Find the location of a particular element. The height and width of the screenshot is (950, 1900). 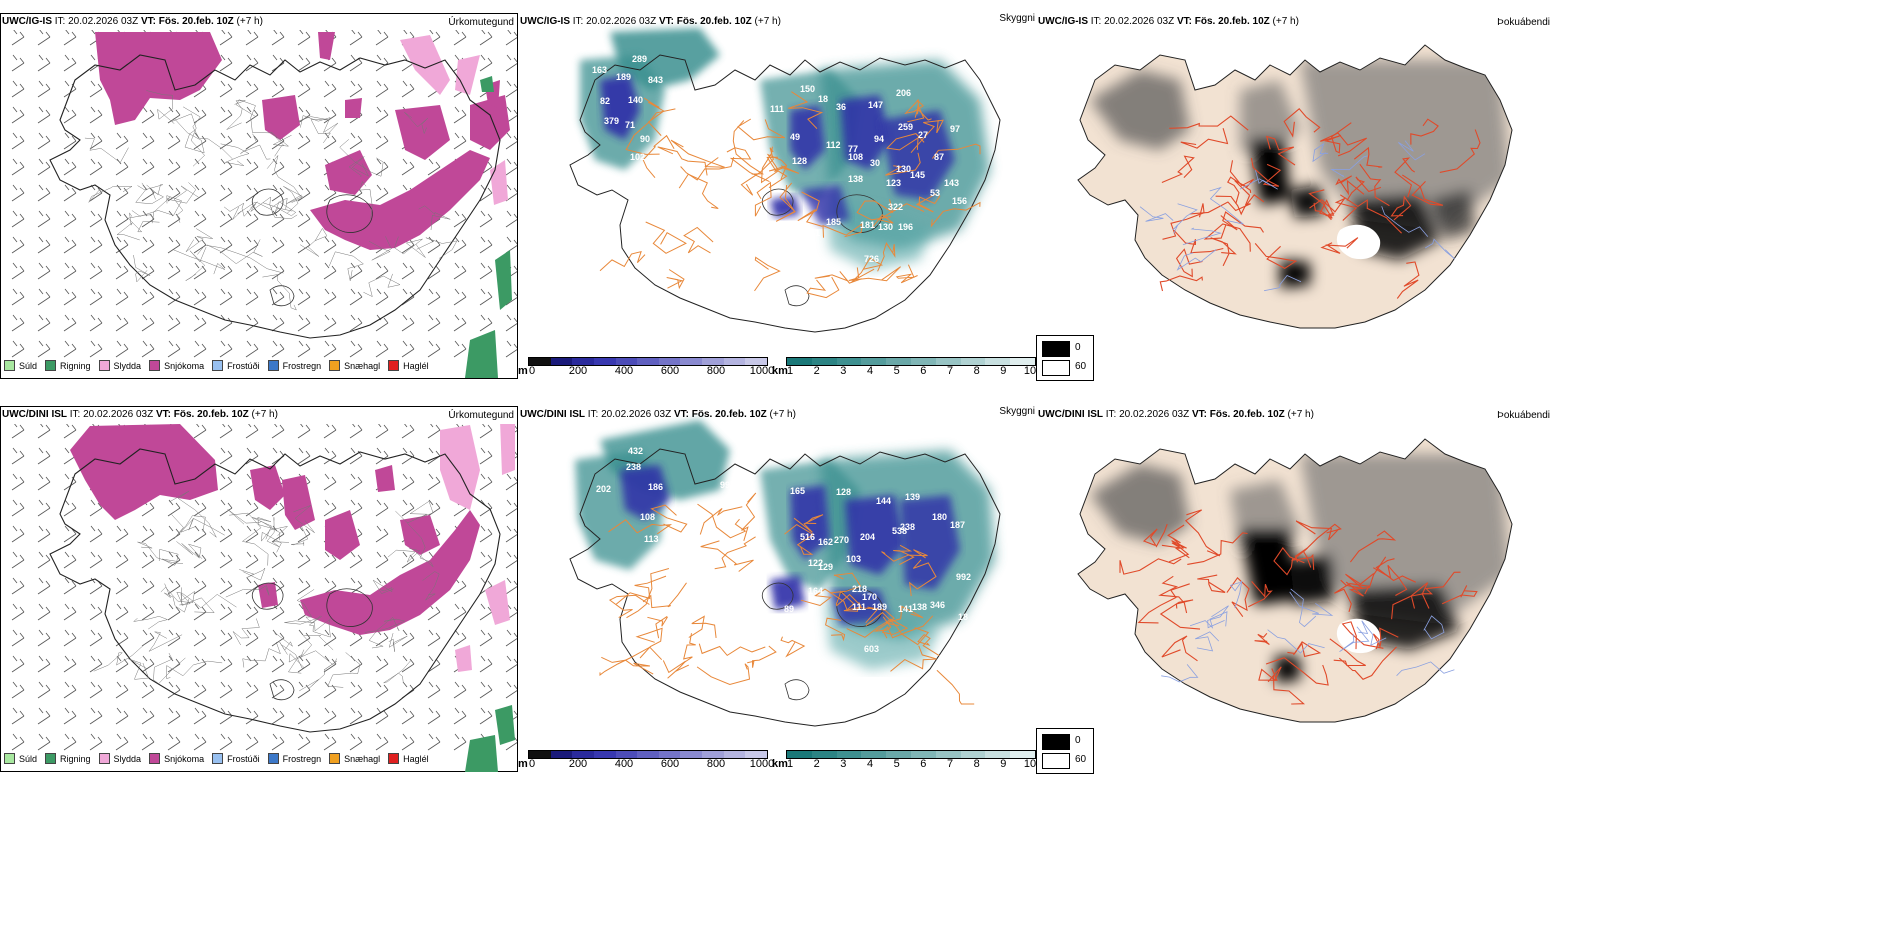

visibility-value-label: 186 is located at coordinates (655, 487).